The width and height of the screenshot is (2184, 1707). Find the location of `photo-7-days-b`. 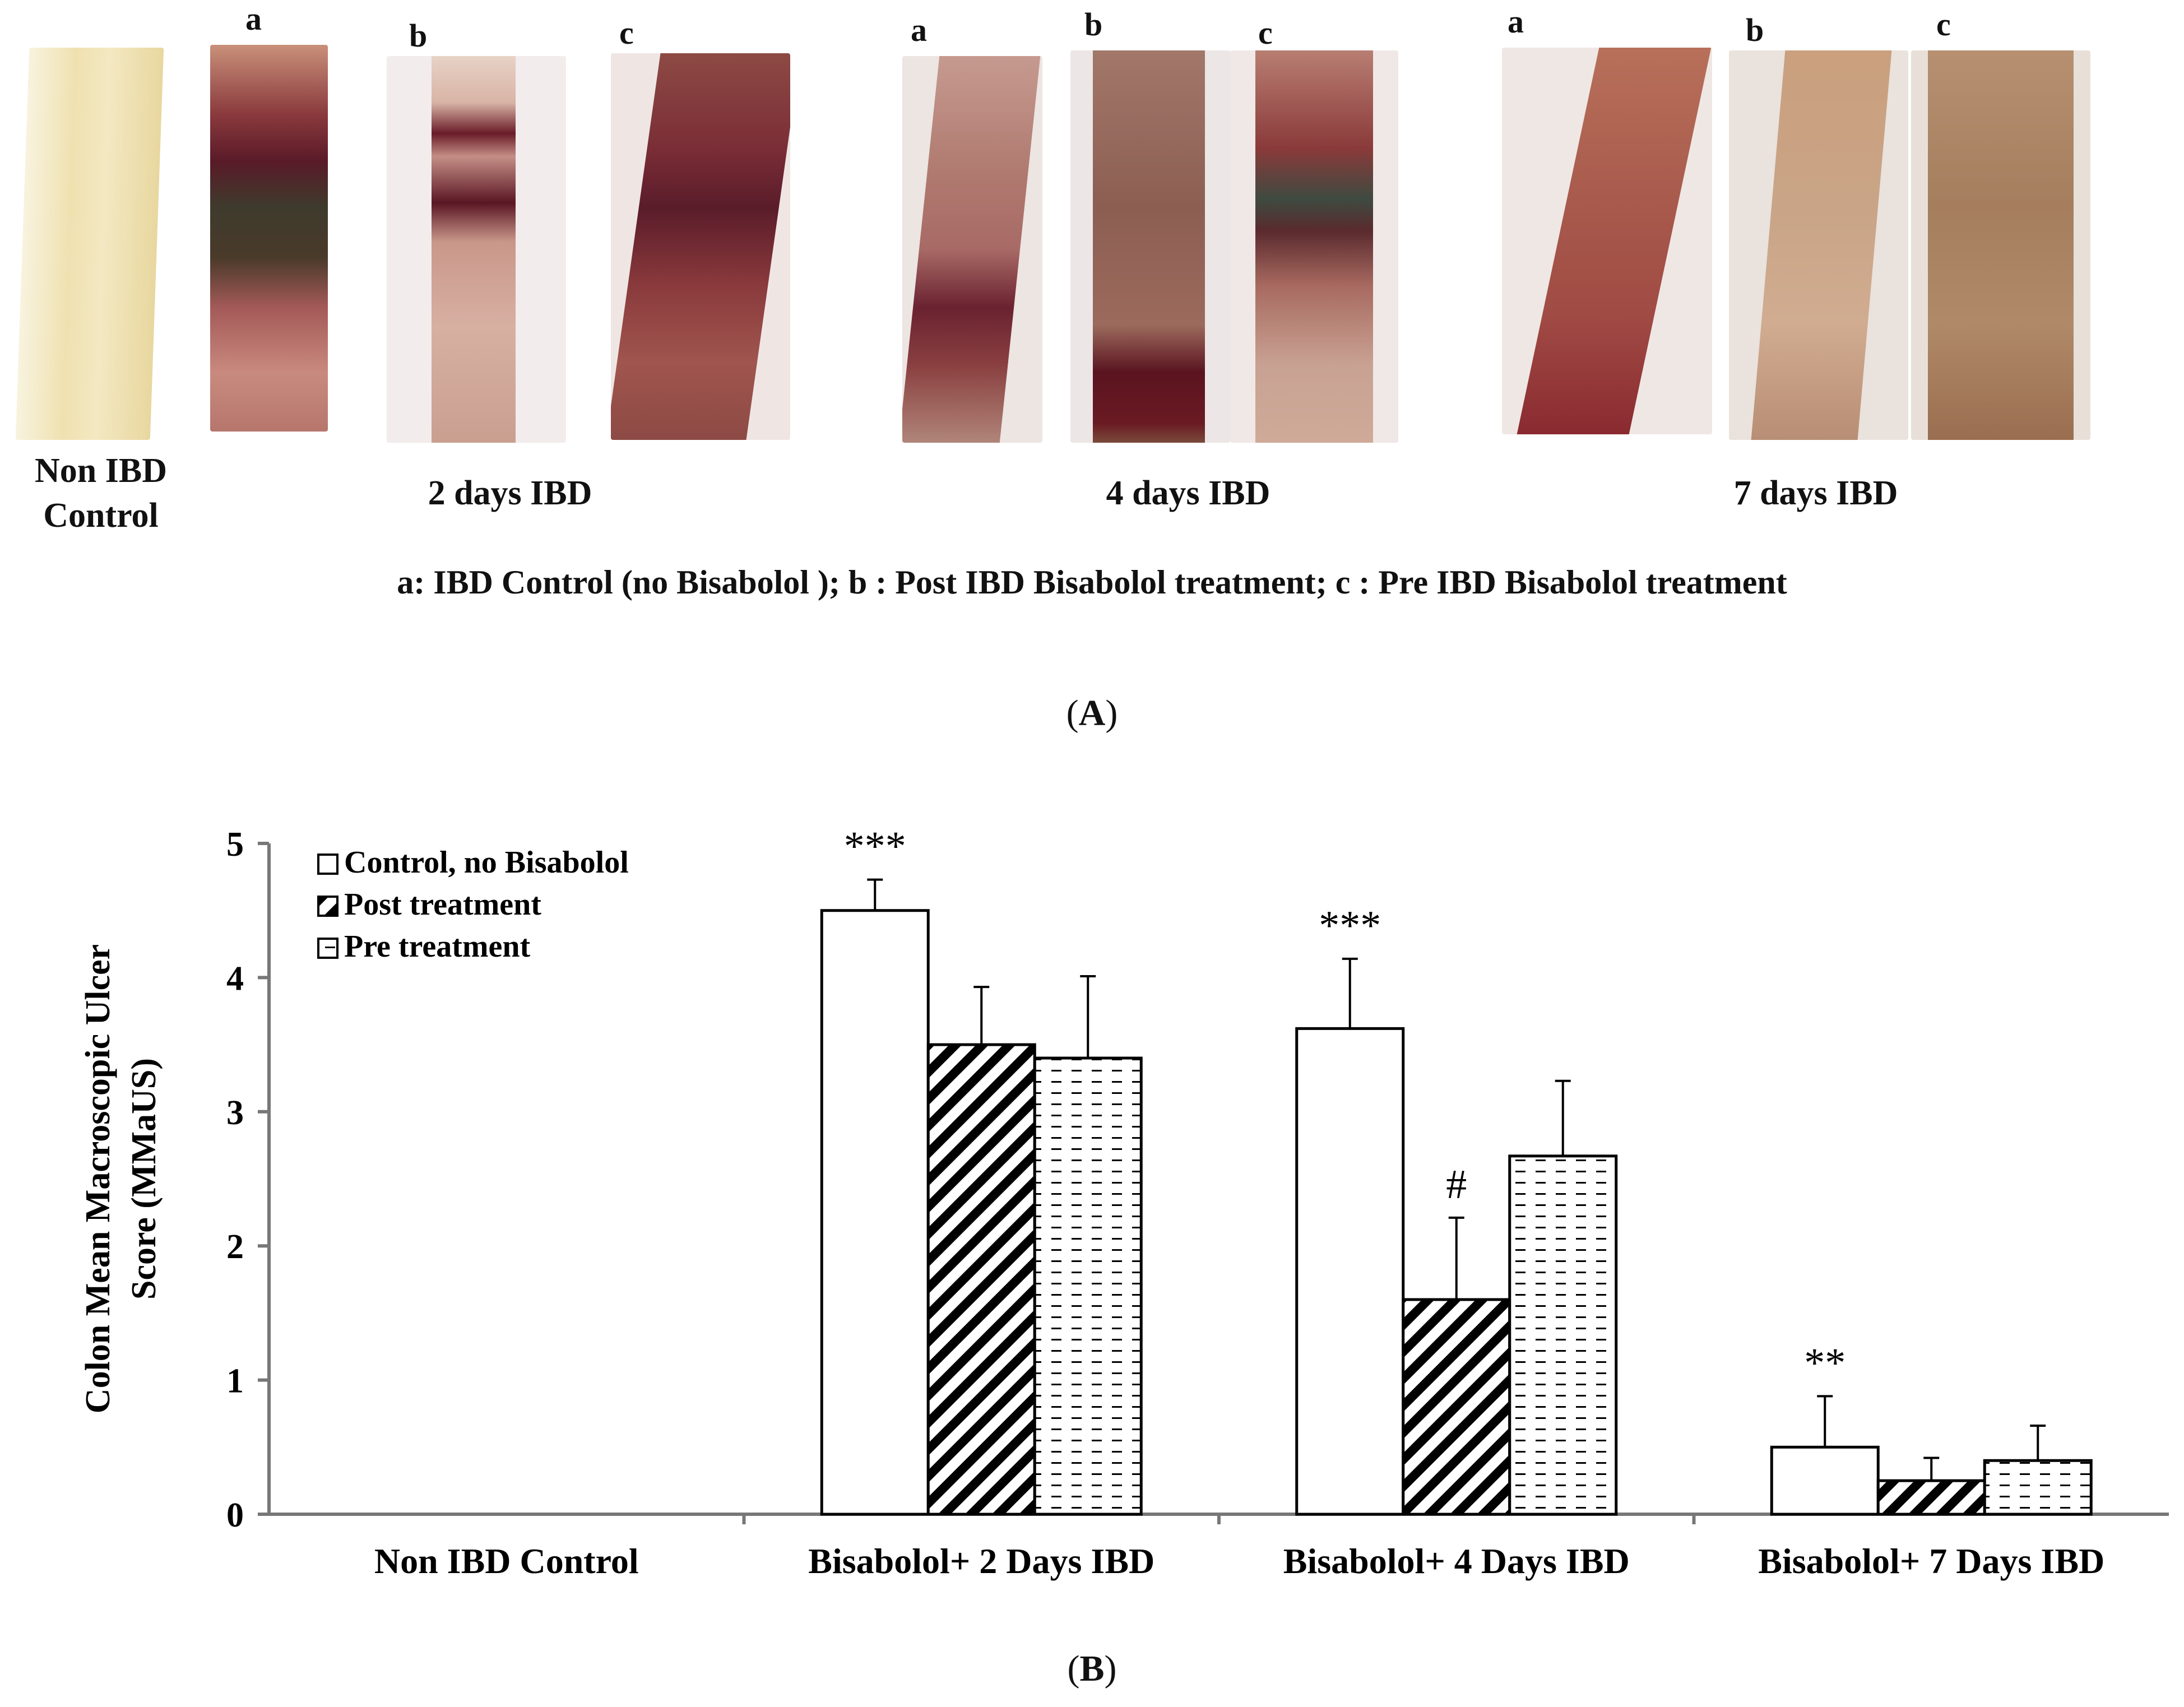

photo-7-days-b is located at coordinates (1819, 245).